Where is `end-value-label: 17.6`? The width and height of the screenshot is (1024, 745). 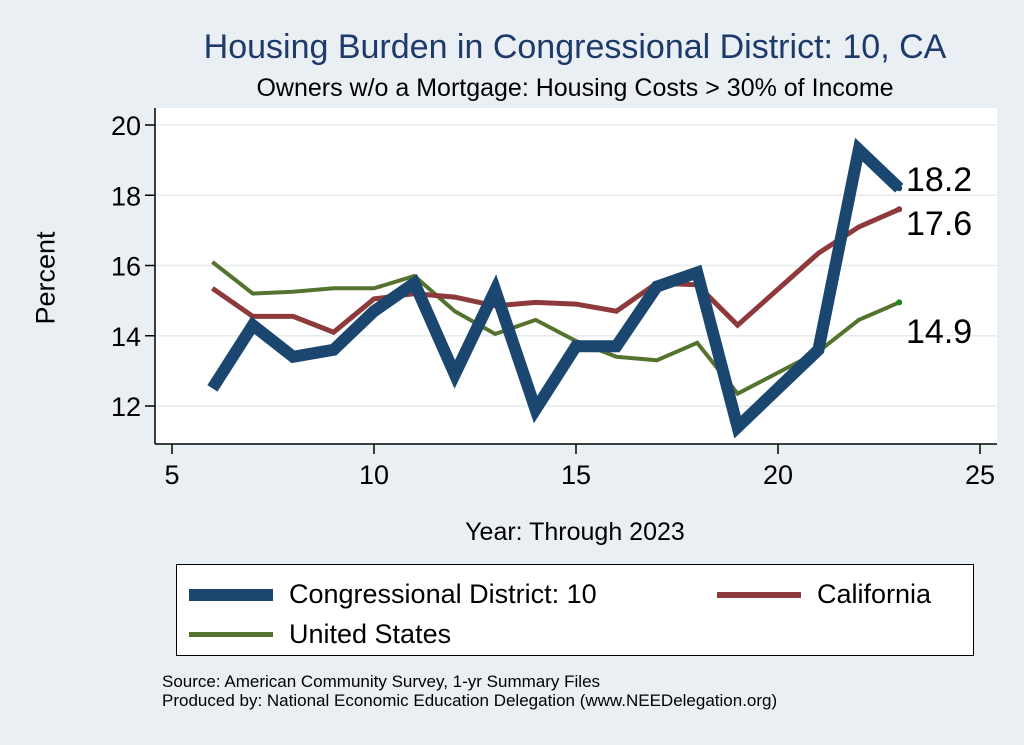 end-value-label: 17.6 is located at coordinates (939, 224).